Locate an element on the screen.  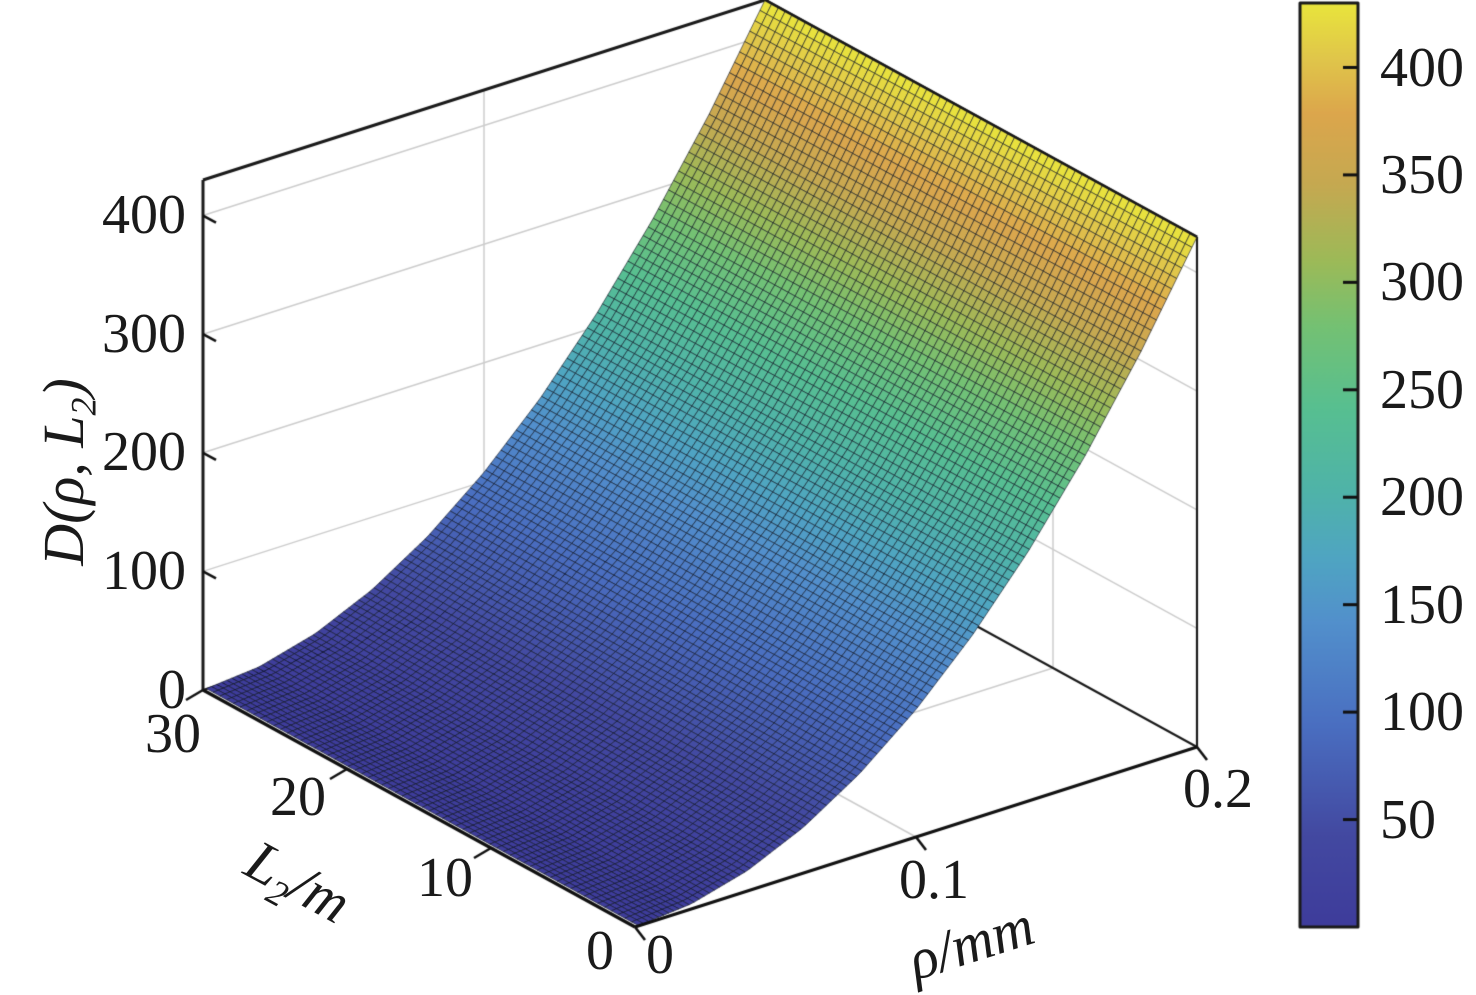
y-tick-label-20: 20 is located at coordinates (298, 797).